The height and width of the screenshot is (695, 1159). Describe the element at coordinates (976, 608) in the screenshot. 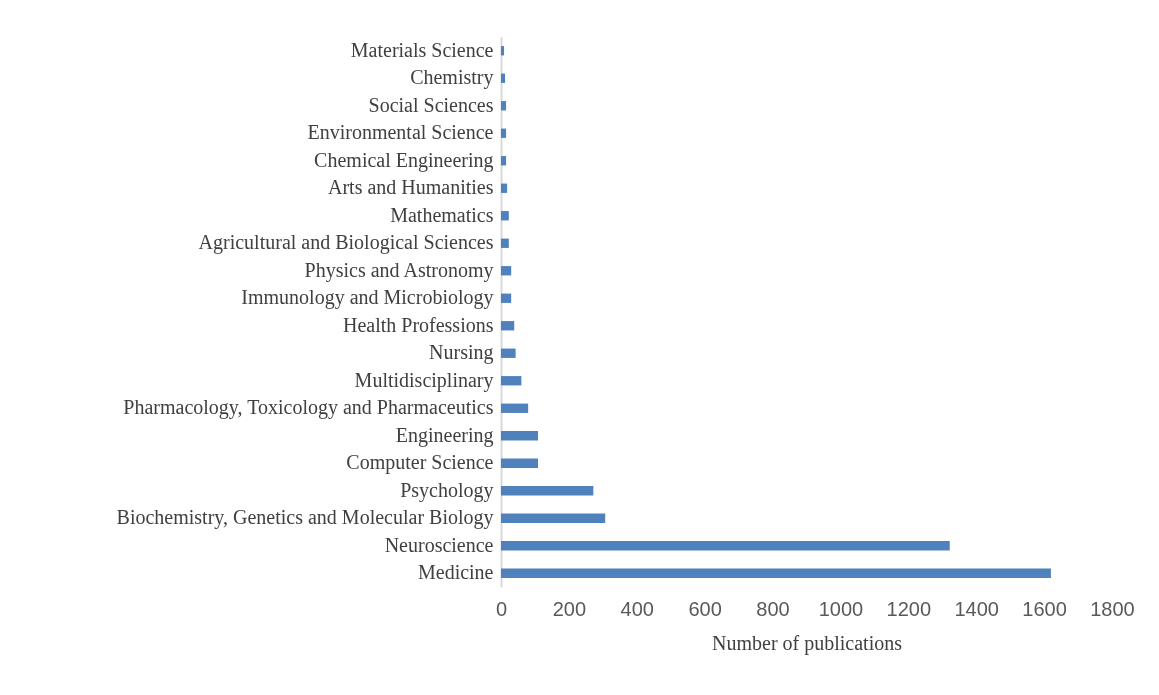

I see `x-tick-label: 1400` at that location.